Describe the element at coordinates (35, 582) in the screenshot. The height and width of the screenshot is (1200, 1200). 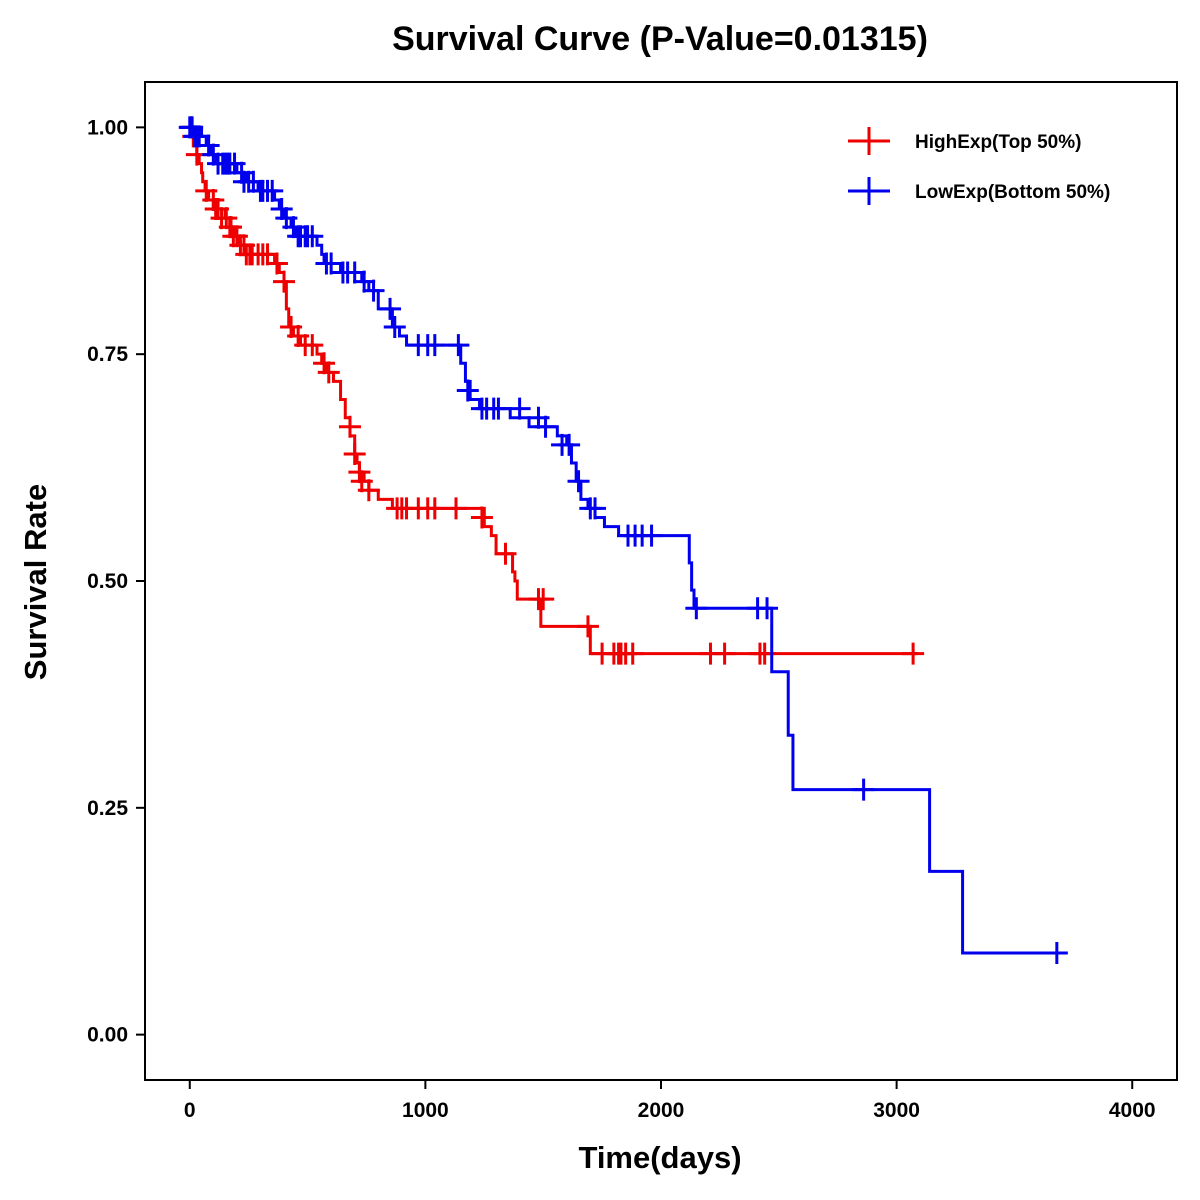
I see `y-axis-label: Survival Rate` at that location.